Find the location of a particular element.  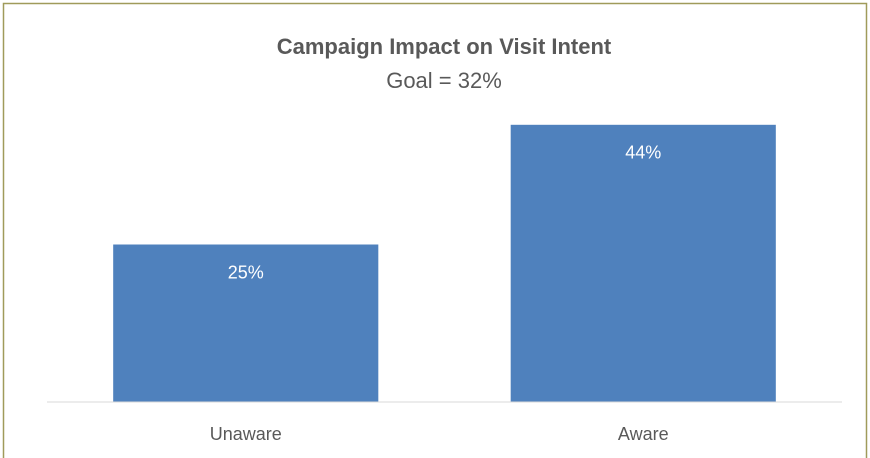

bar is located at coordinates (246, 323).